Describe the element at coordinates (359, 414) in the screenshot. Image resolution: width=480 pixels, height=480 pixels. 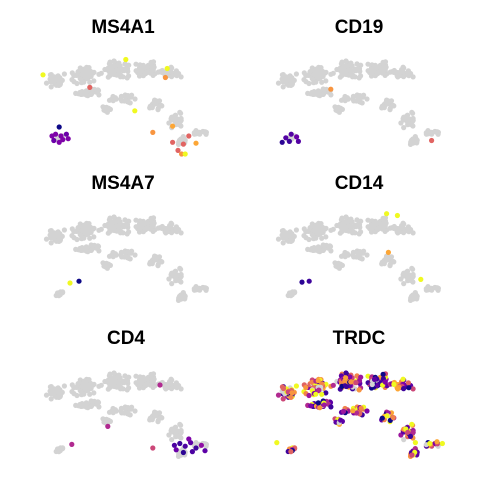
I see `umap-plot-trdc` at that location.